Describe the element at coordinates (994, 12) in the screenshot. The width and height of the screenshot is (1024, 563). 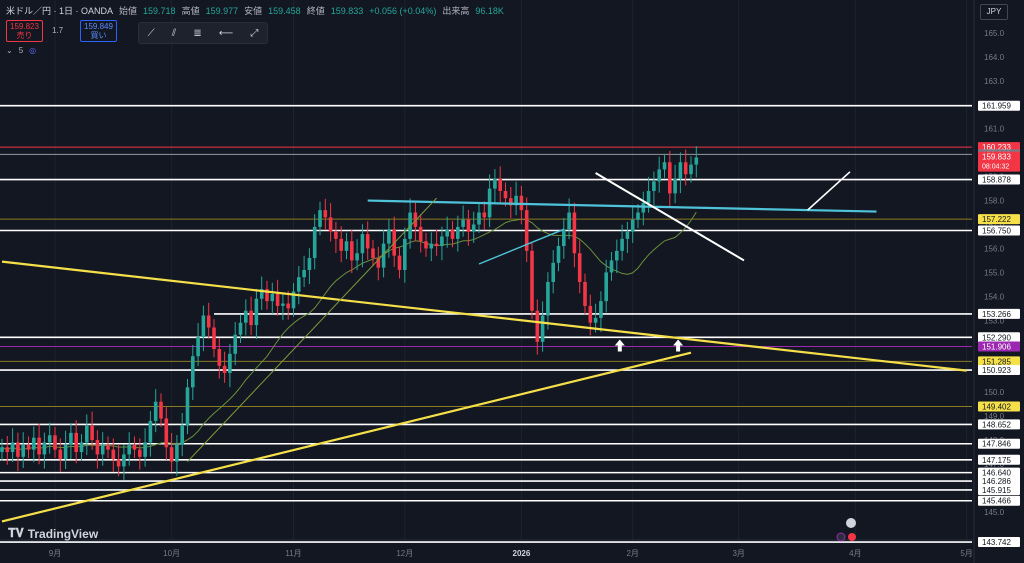
I see `currency-selector: JPY` at that location.